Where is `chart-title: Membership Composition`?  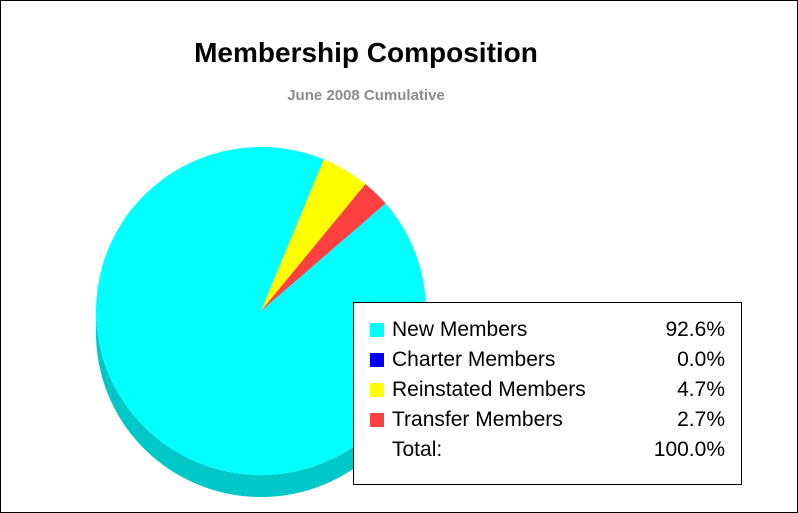
chart-title: Membership Composition is located at coordinates (366, 52).